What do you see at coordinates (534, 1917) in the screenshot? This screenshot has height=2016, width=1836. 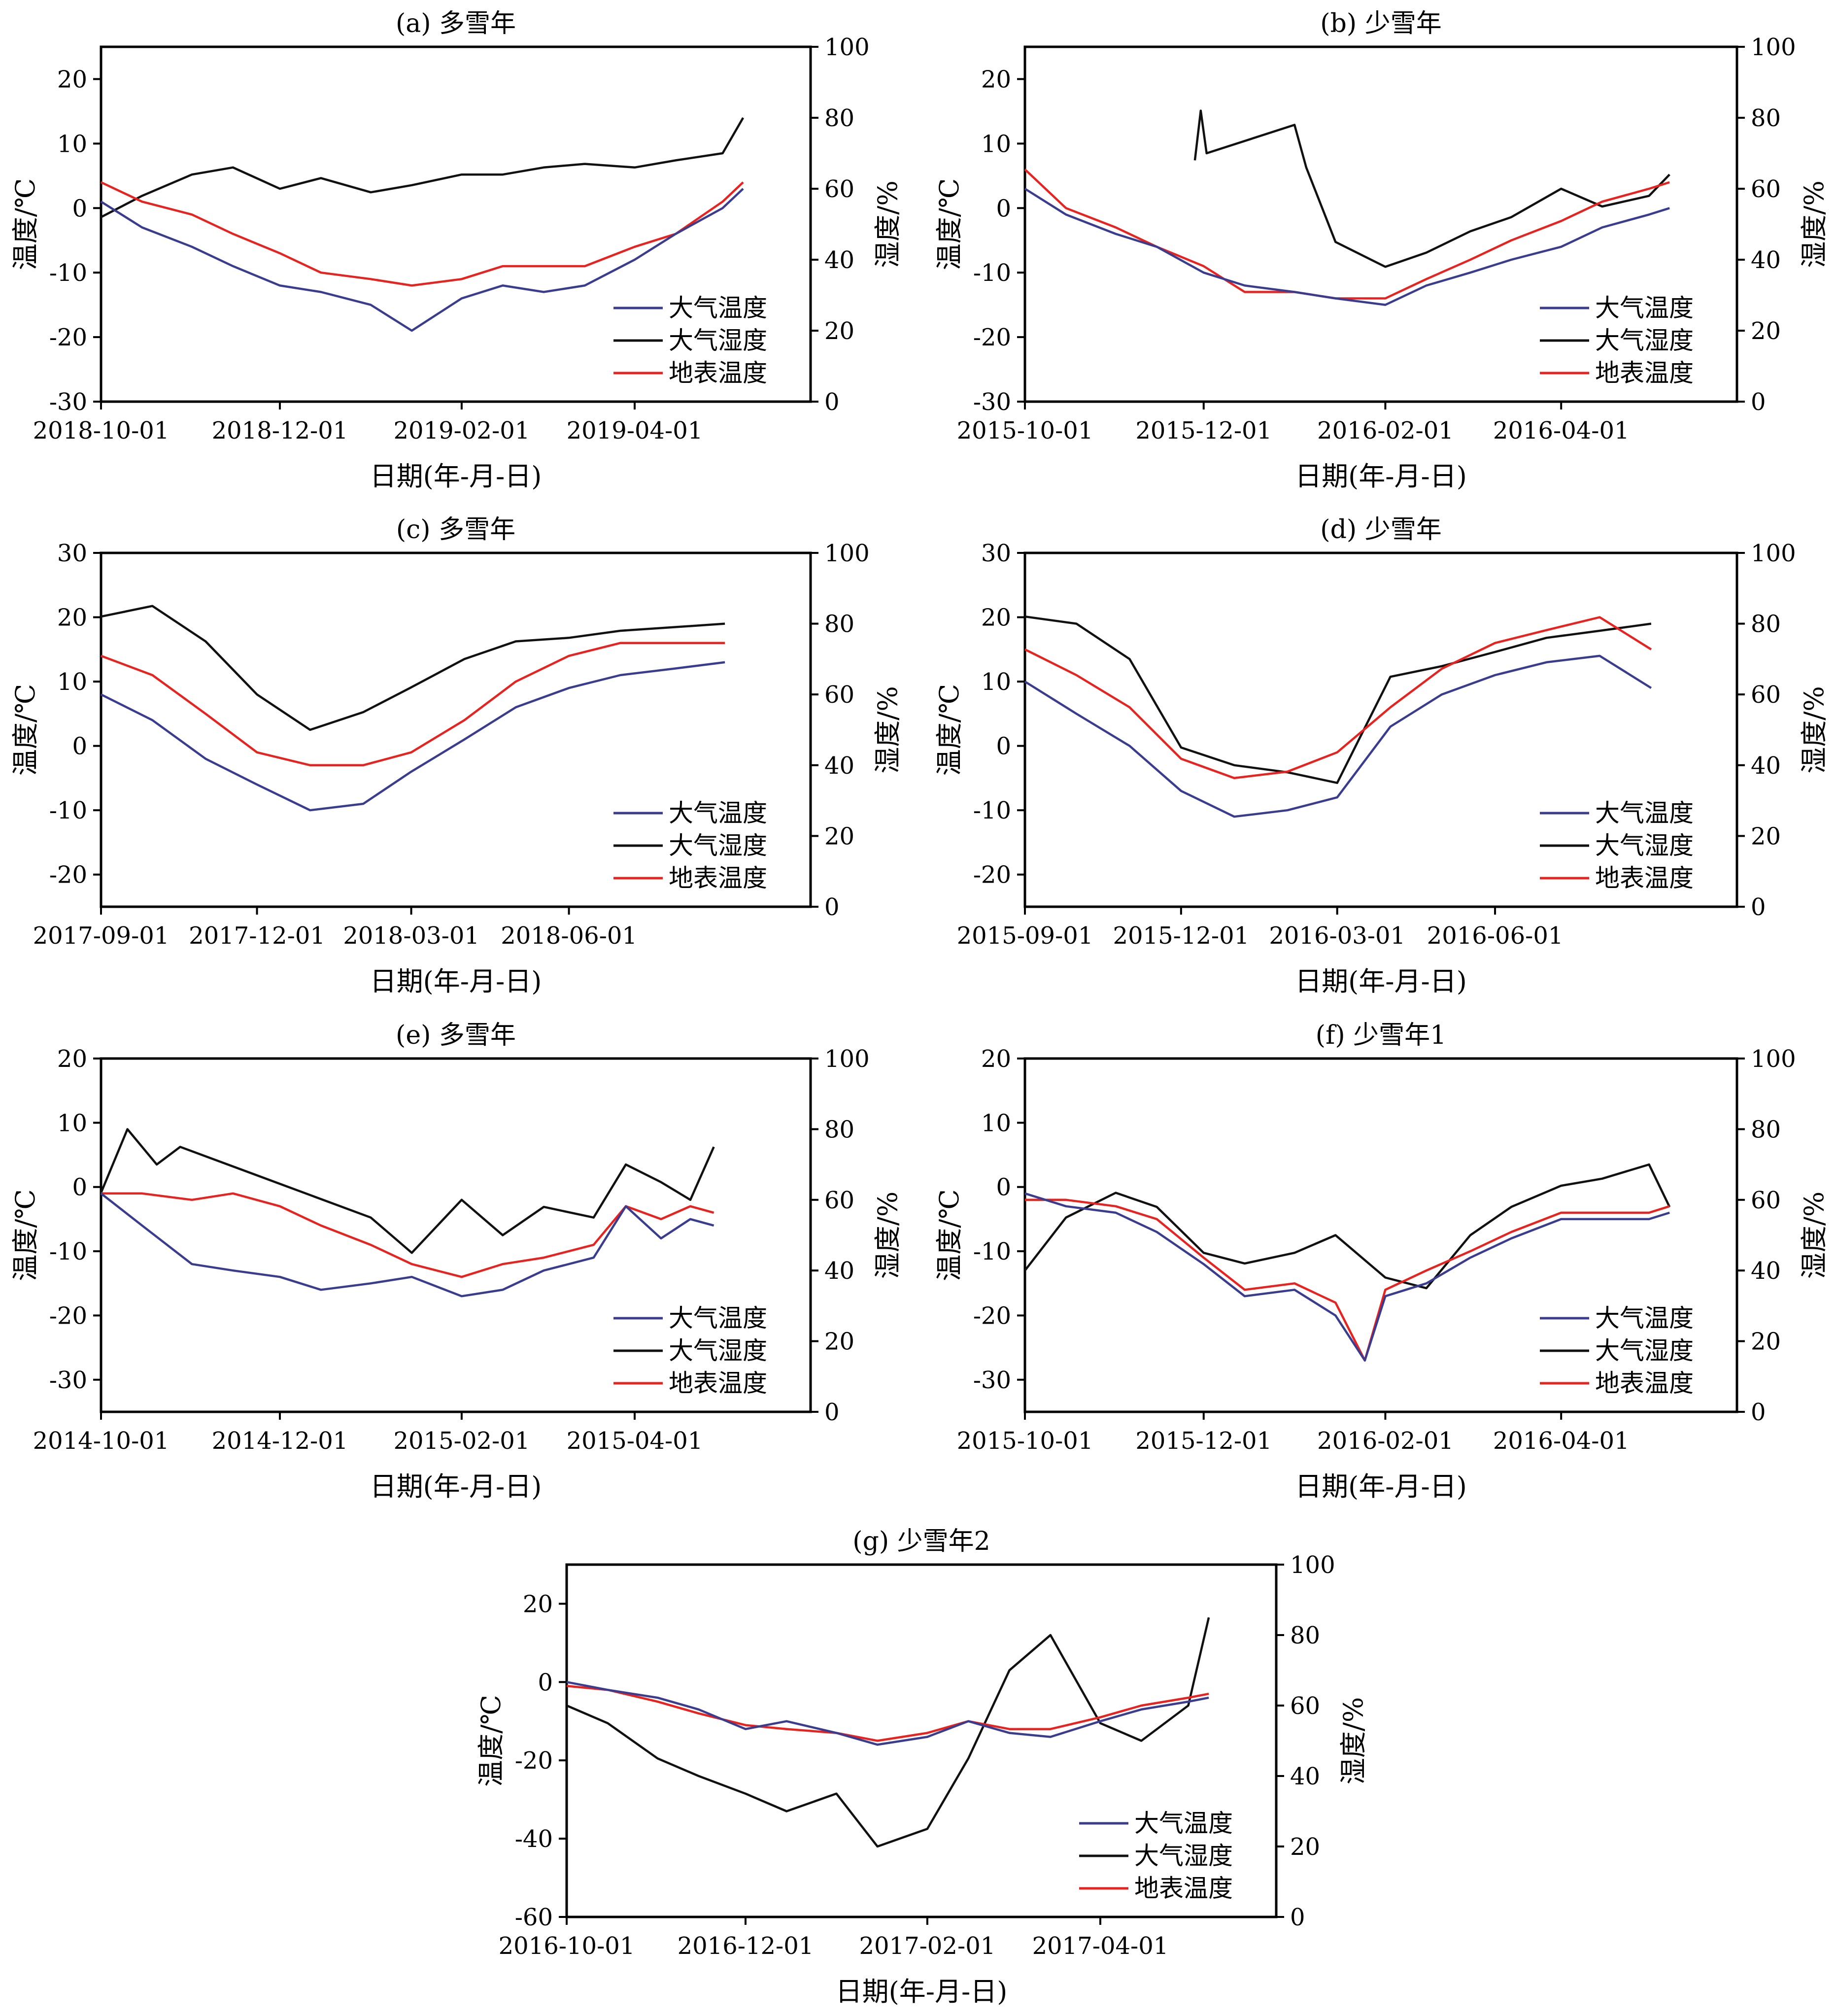 I see `y-left-tick-label: -60` at bounding box center [534, 1917].